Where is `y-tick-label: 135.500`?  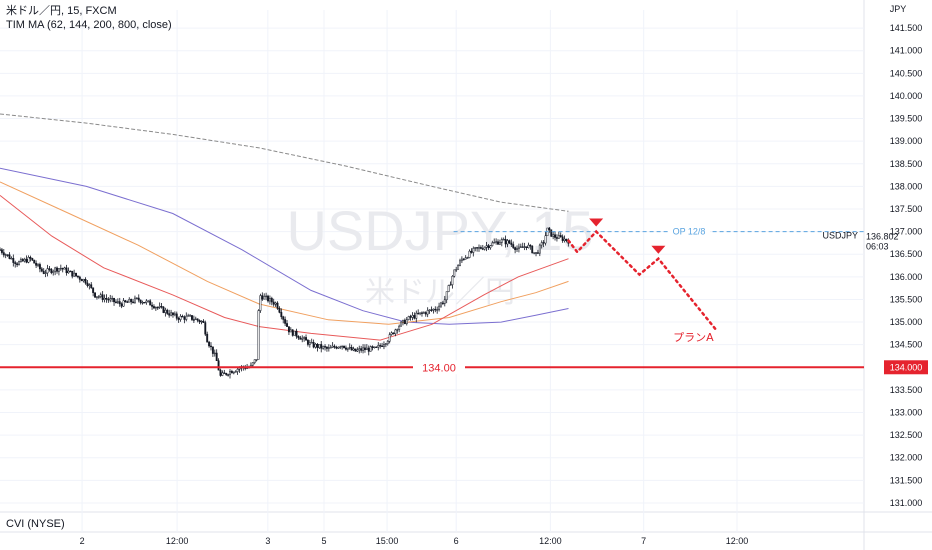 y-tick-label: 135.500 is located at coordinates (906, 299).